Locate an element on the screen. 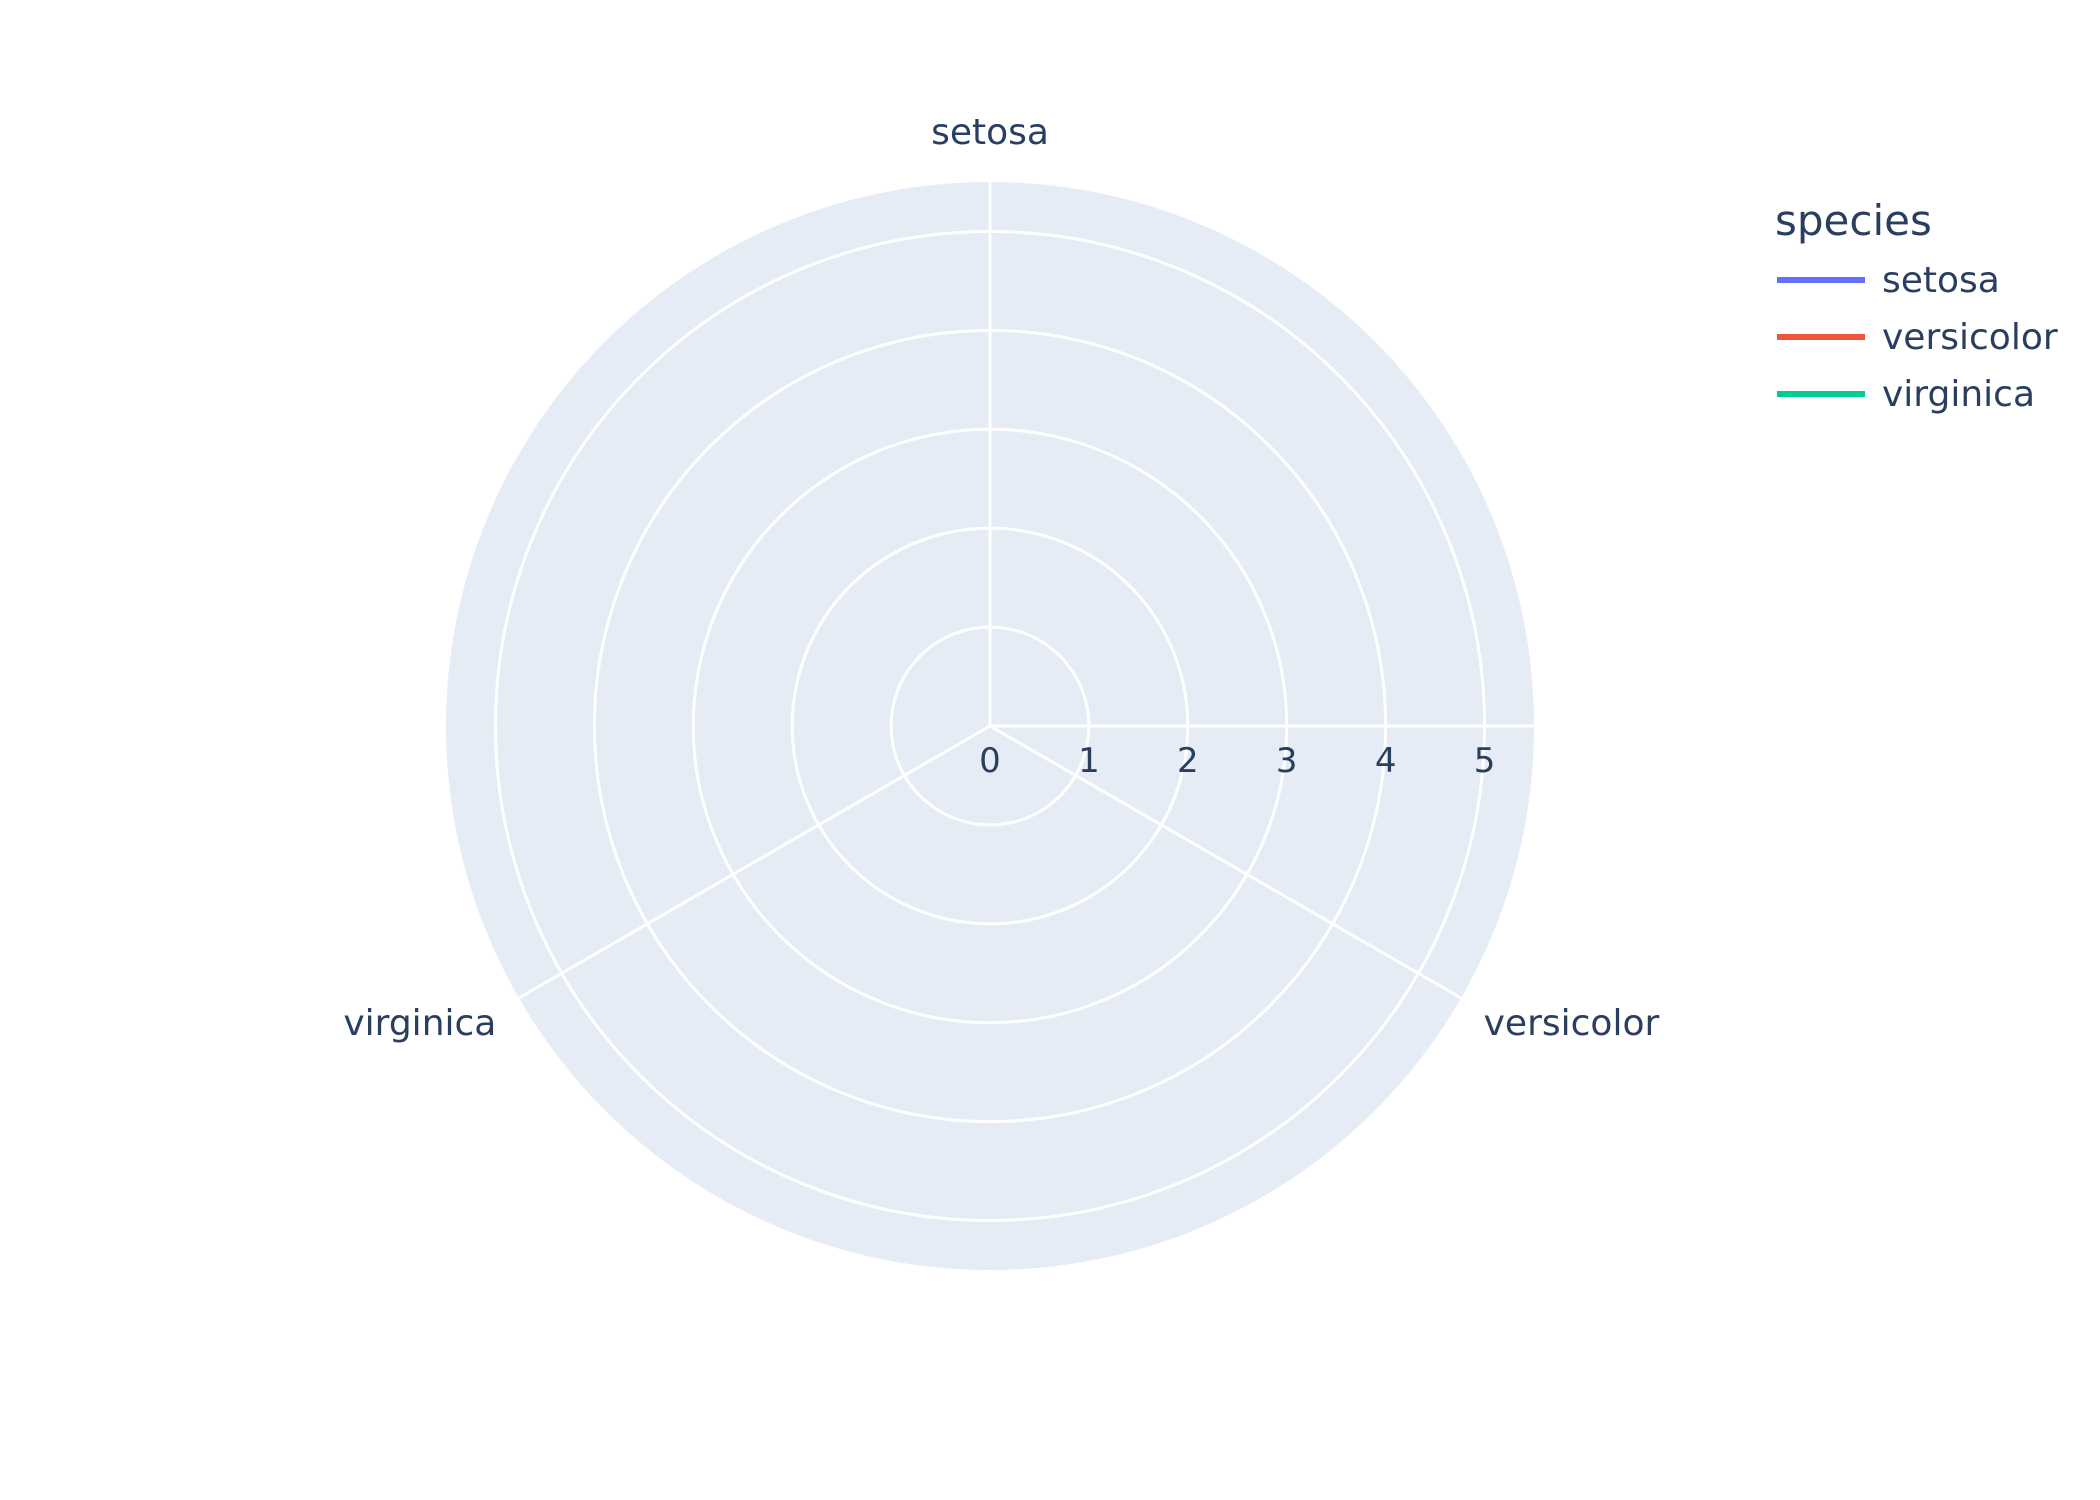 Image resolution: width=2100 pixels, height=1500 pixels. radial-tick-labels: 0 1 2 3 4 5 is located at coordinates (1237, 761).